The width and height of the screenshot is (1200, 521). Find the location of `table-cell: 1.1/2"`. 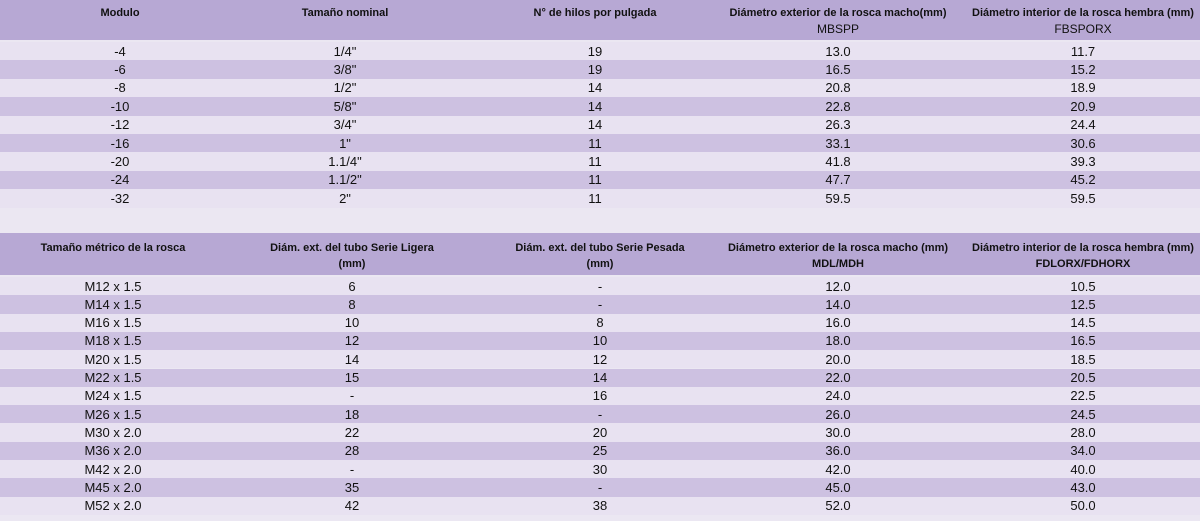

table-cell: 1.1/2" is located at coordinates (345, 180).